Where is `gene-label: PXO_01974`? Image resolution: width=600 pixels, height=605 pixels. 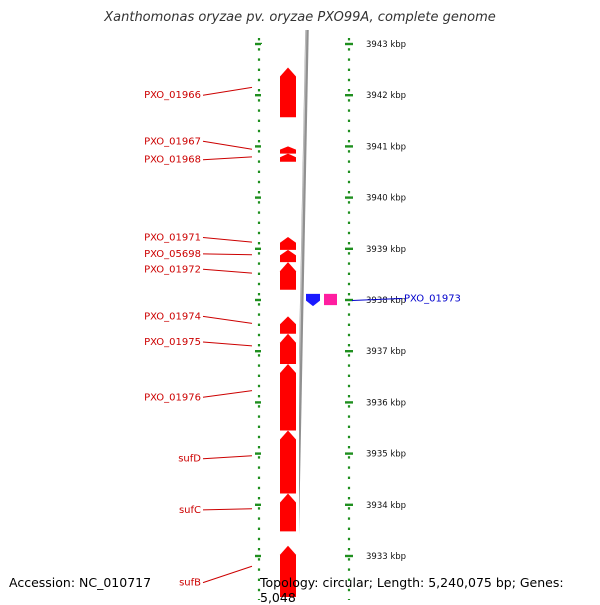 gene-label: PXO_01974 is located at coordinates (172, 316).